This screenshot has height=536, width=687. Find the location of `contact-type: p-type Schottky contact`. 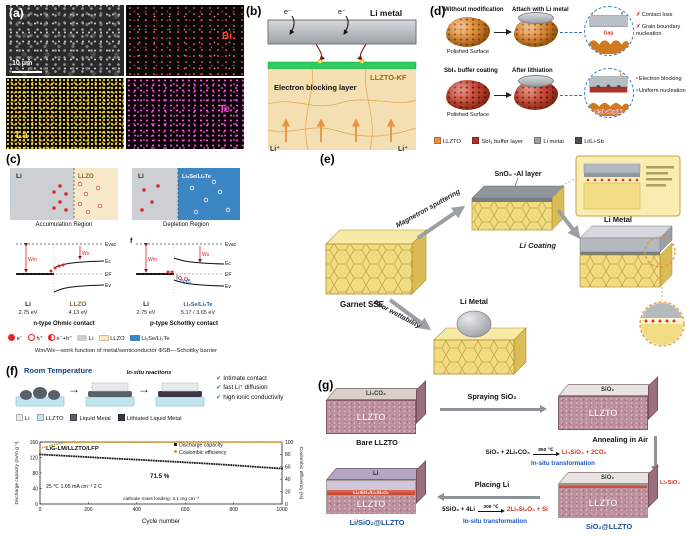

contact-type: p-type Schottky contact is located at coordinates (184, 324).